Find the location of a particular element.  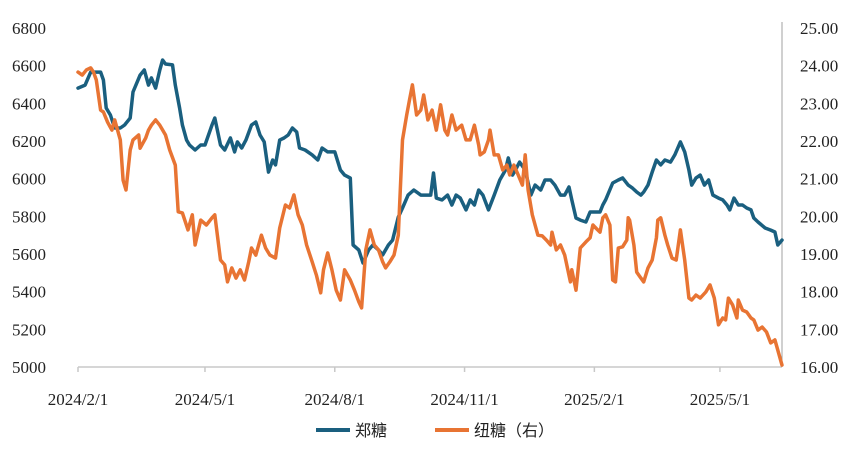

y-right-tick-label: 23.00 is located at coordinates (819, 103).